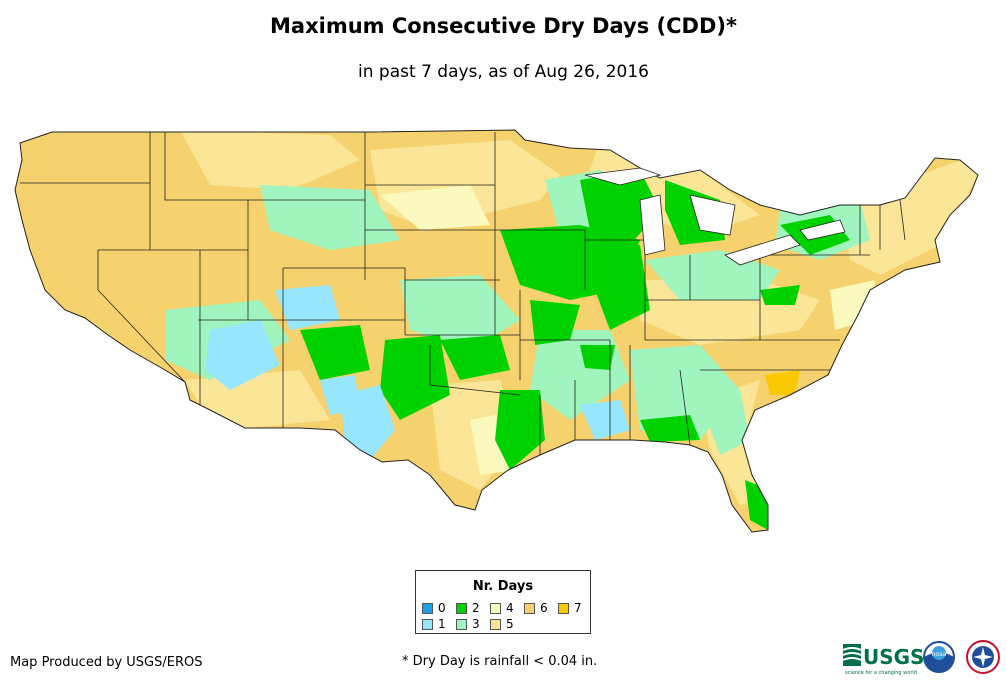 The height and width of the screenshot is (691, 1007). What do you see at coordinates (502, 624) in the screenshot?
I see `legend-item-5: 5` at bounding box center [502, 624].